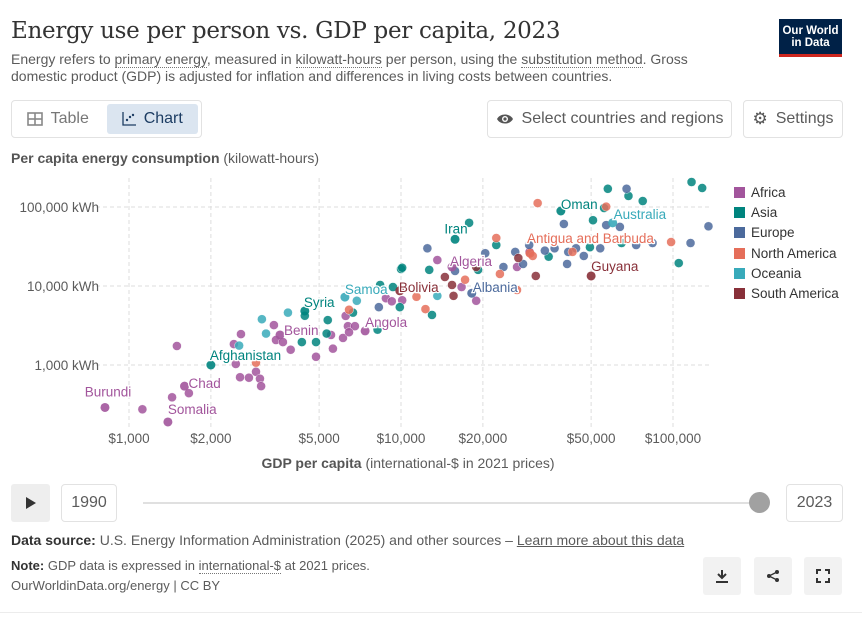  What do you see at coordinates (365, 331) in the screenshot?
I see `data-point-angola` at bounding box center [365, 331].